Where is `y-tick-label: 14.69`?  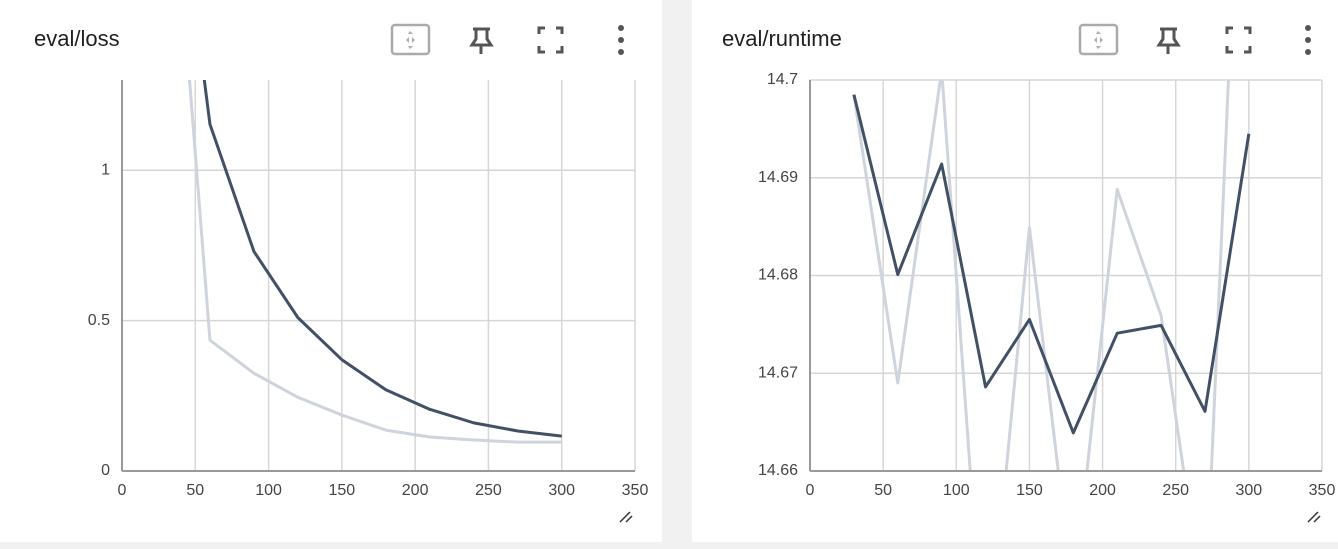 y-tick-label: 14.69 is located at coordinates (778, 177).